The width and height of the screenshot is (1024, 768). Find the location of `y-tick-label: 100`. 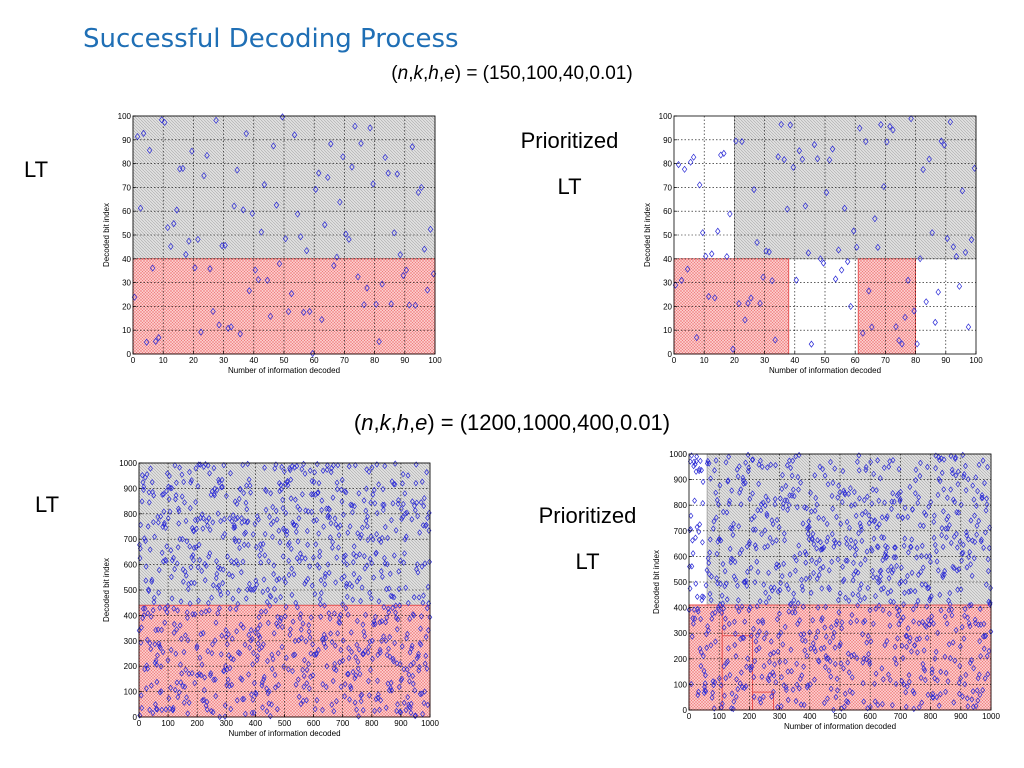

y-tick-label: 100 is located at coordinates (666, 116).